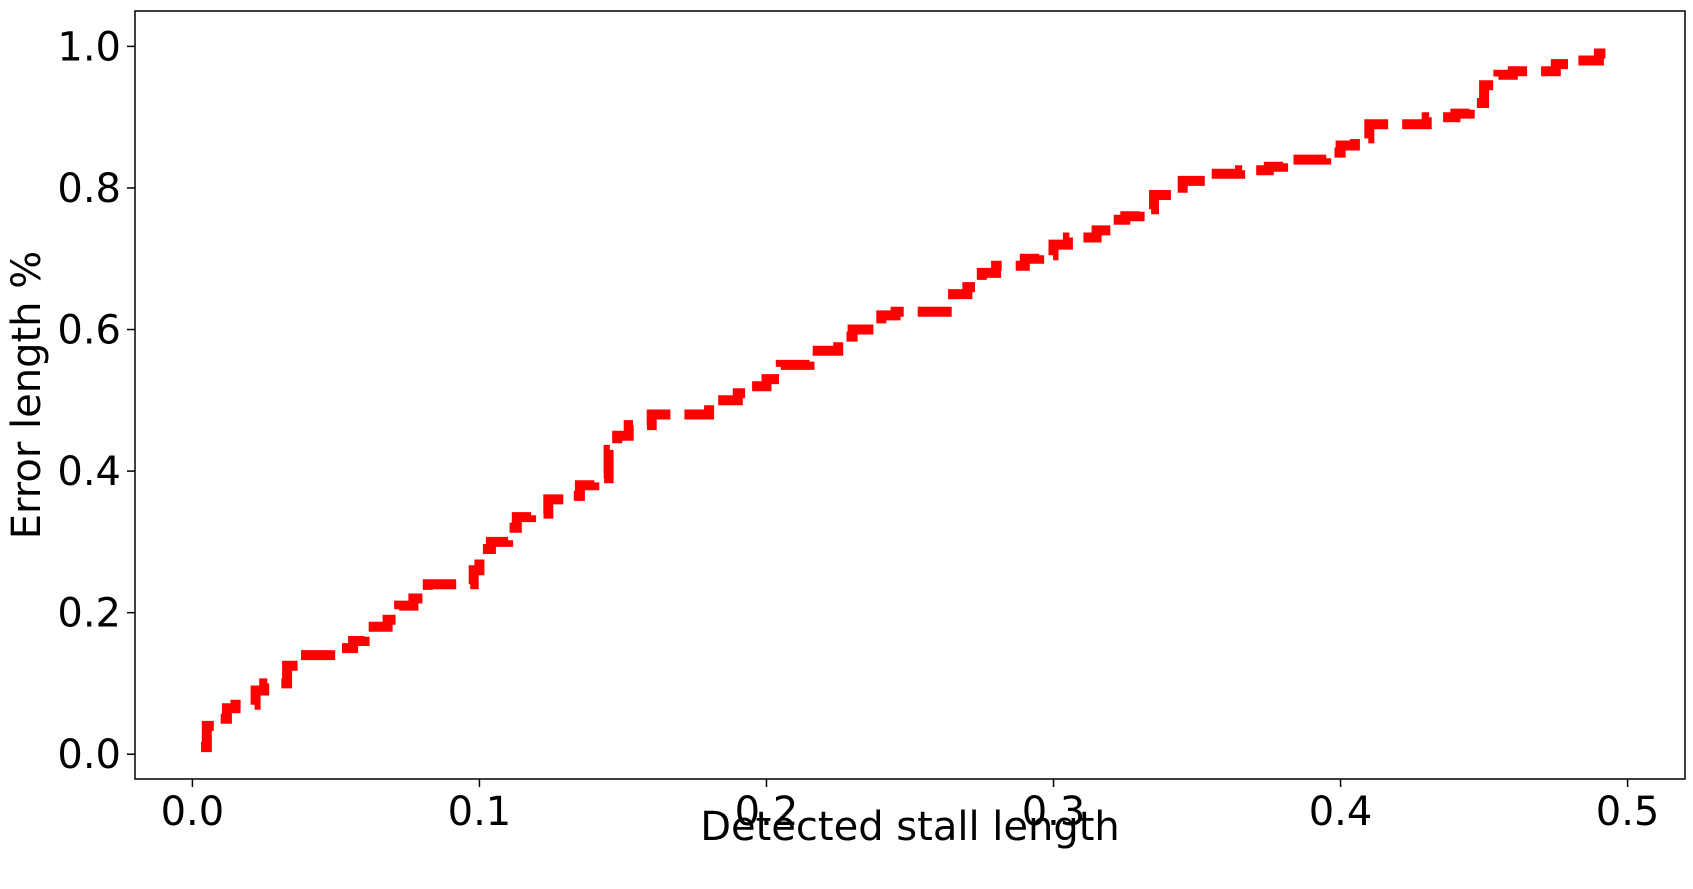 This screenshot has height=889, width=1693. I want to click on x-tick-label: 0.4, so click(1341, 812).